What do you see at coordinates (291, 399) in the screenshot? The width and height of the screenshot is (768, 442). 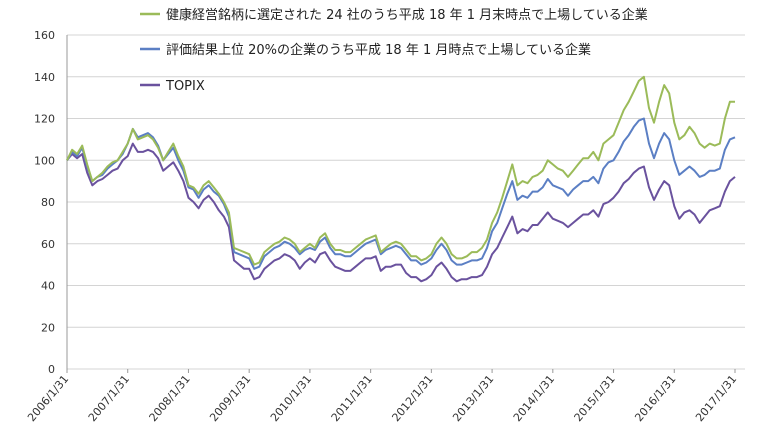 I see `x-tick-label: 2010/1/31` at bounding box center [291, 399].